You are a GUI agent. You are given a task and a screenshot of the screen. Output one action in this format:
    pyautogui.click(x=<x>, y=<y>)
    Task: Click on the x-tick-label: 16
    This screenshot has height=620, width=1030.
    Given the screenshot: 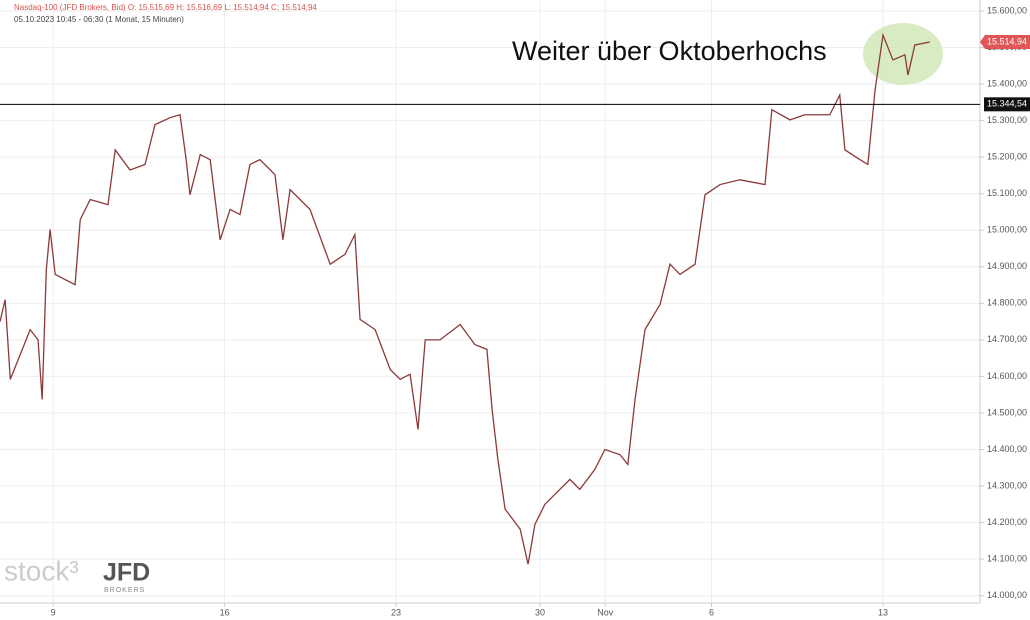 What is the action you would take?
    pyautogui.click(x=225, y=612)
    